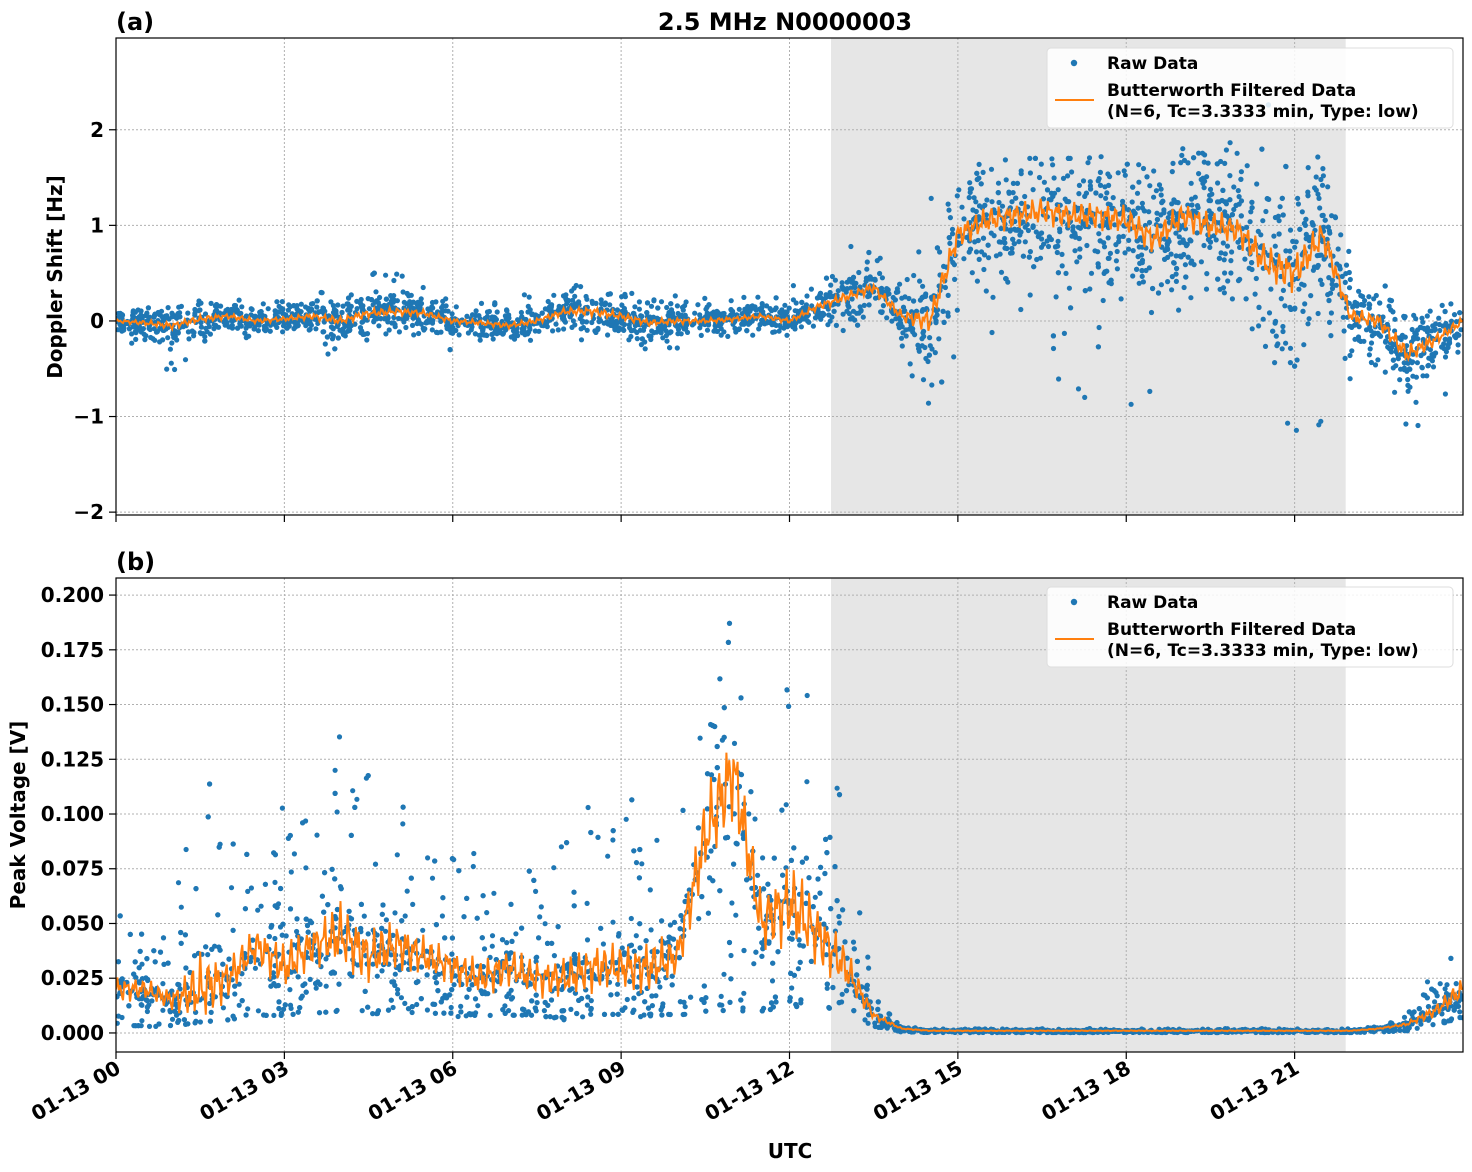 The image size is (1472, 1172). What do you see at coordinates (72, 978) in the screenshot?
I see `y-tick-label: 0.025` at bounding box center [72, 978].